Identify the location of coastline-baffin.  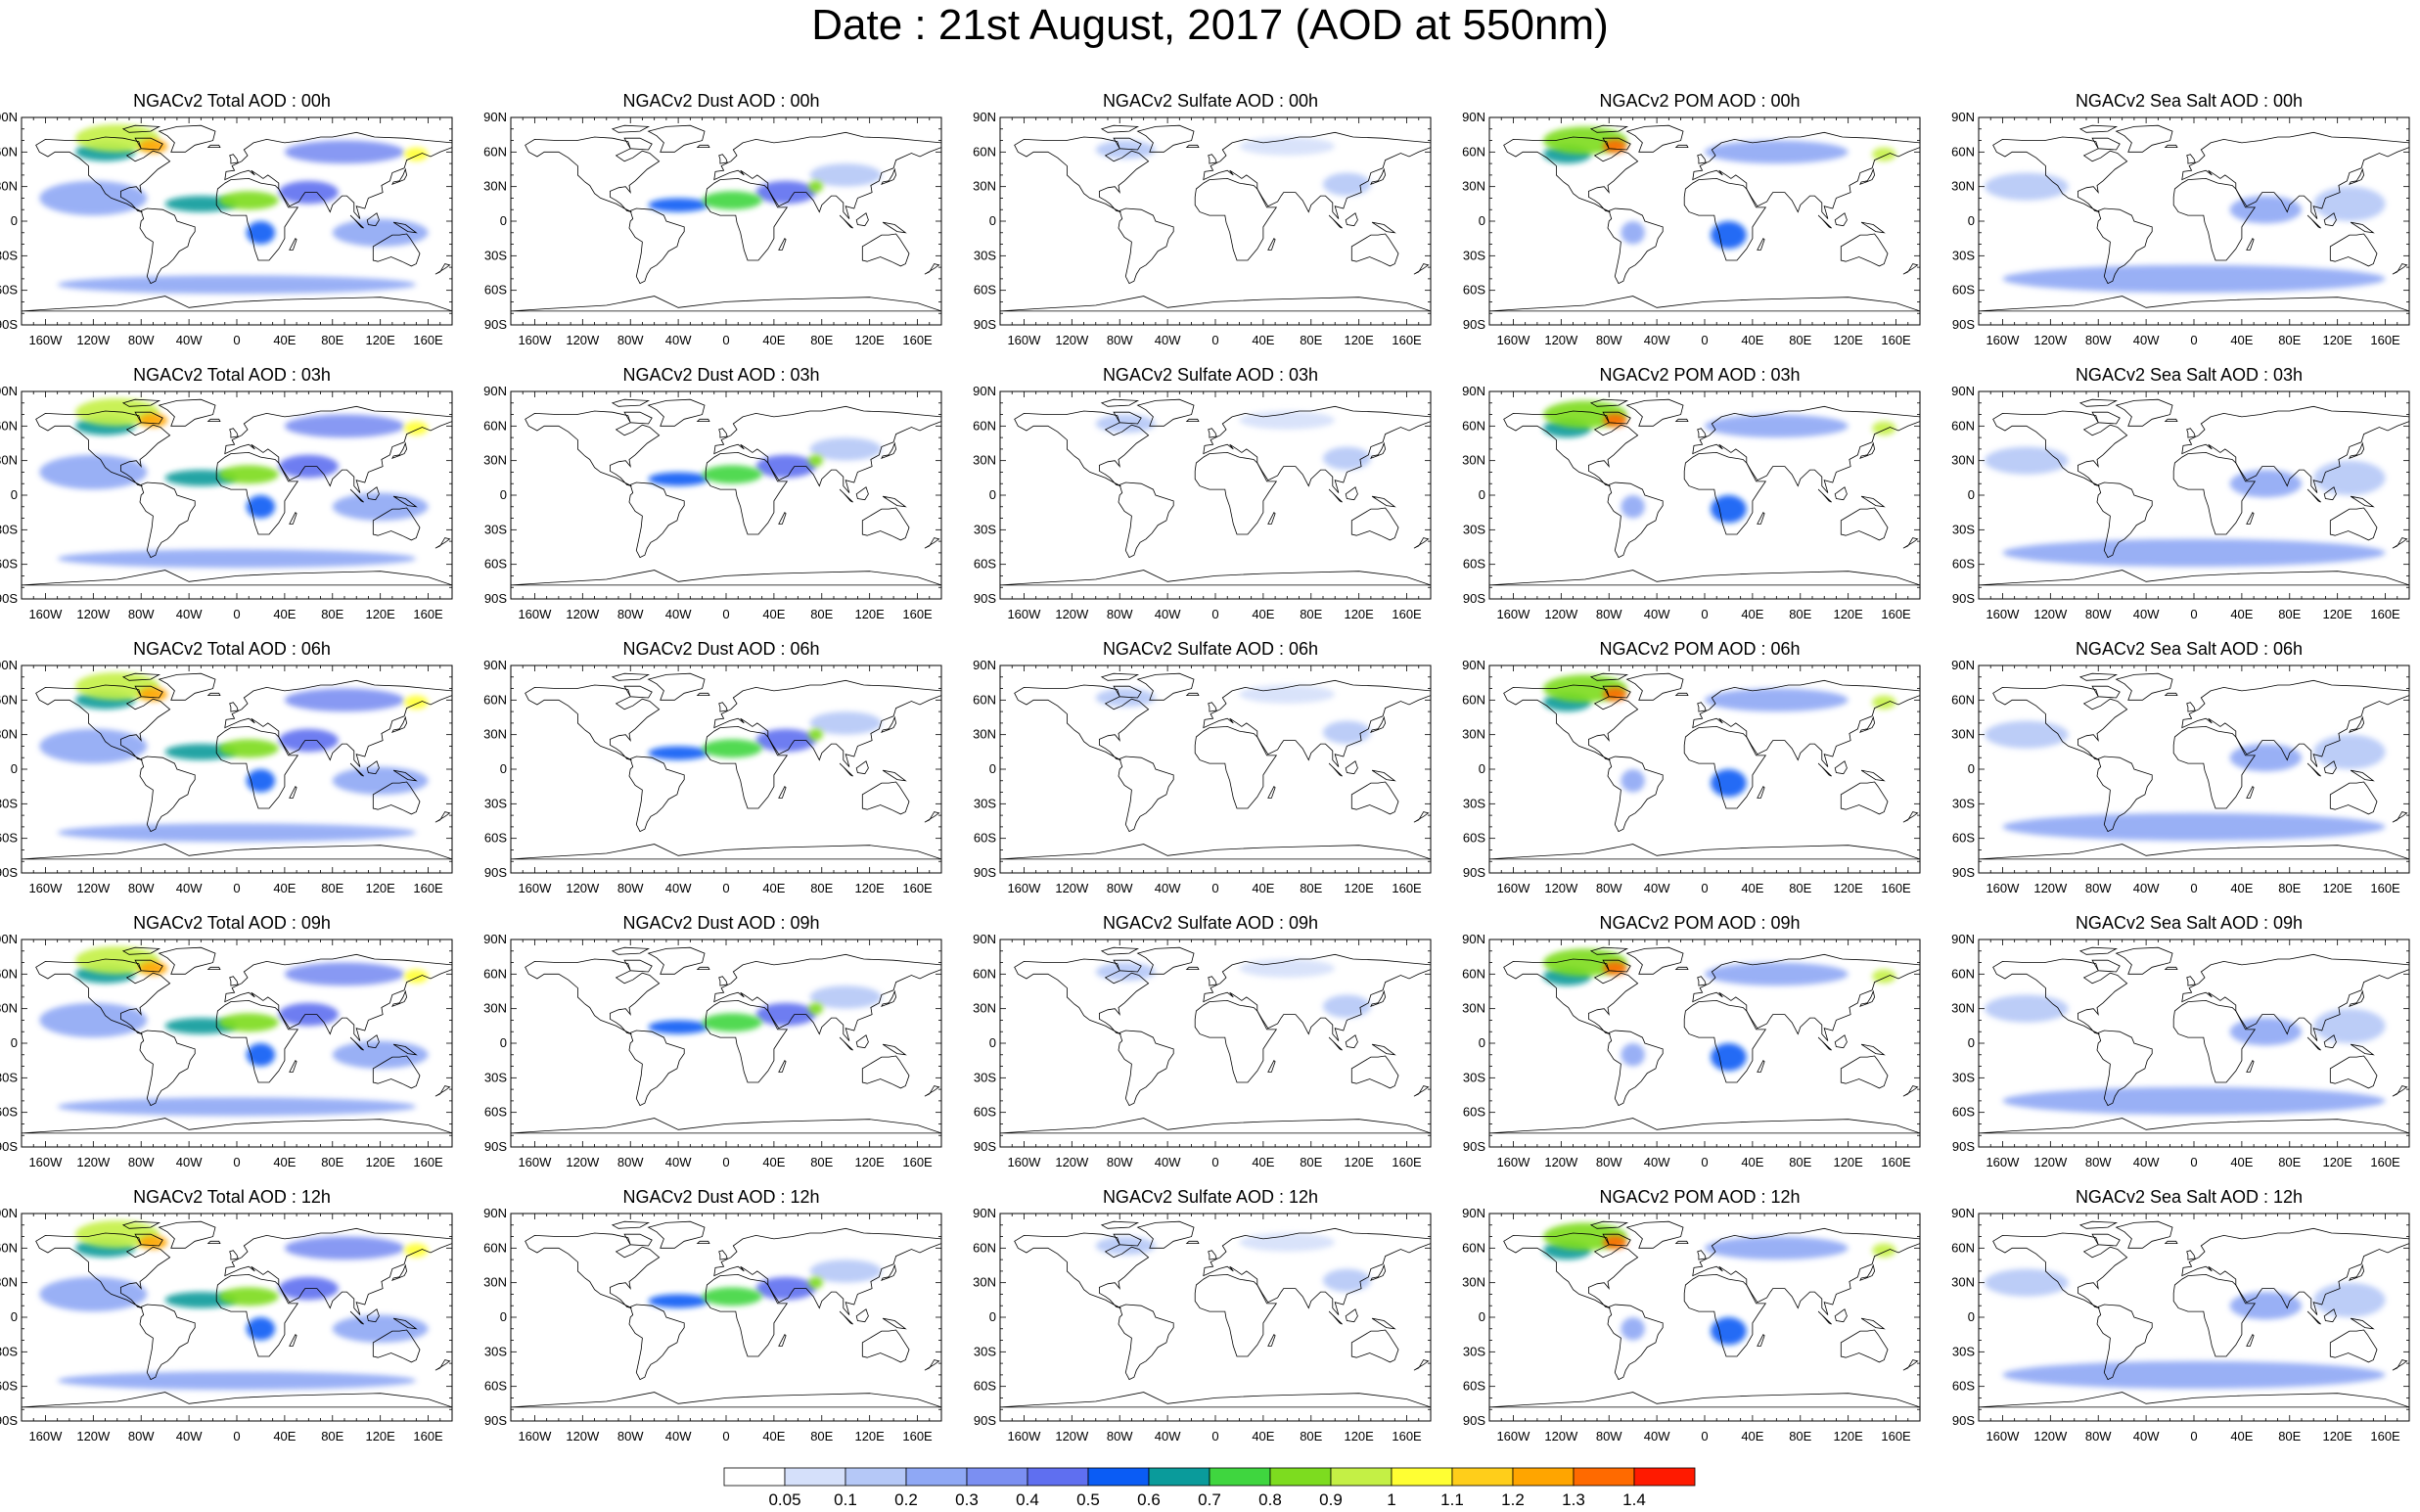
(1127, 418).